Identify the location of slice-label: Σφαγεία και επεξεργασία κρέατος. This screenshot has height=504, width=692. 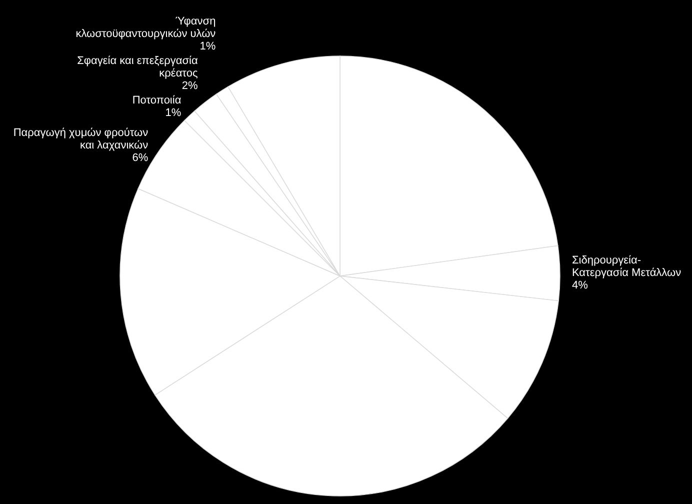
(137, 67).